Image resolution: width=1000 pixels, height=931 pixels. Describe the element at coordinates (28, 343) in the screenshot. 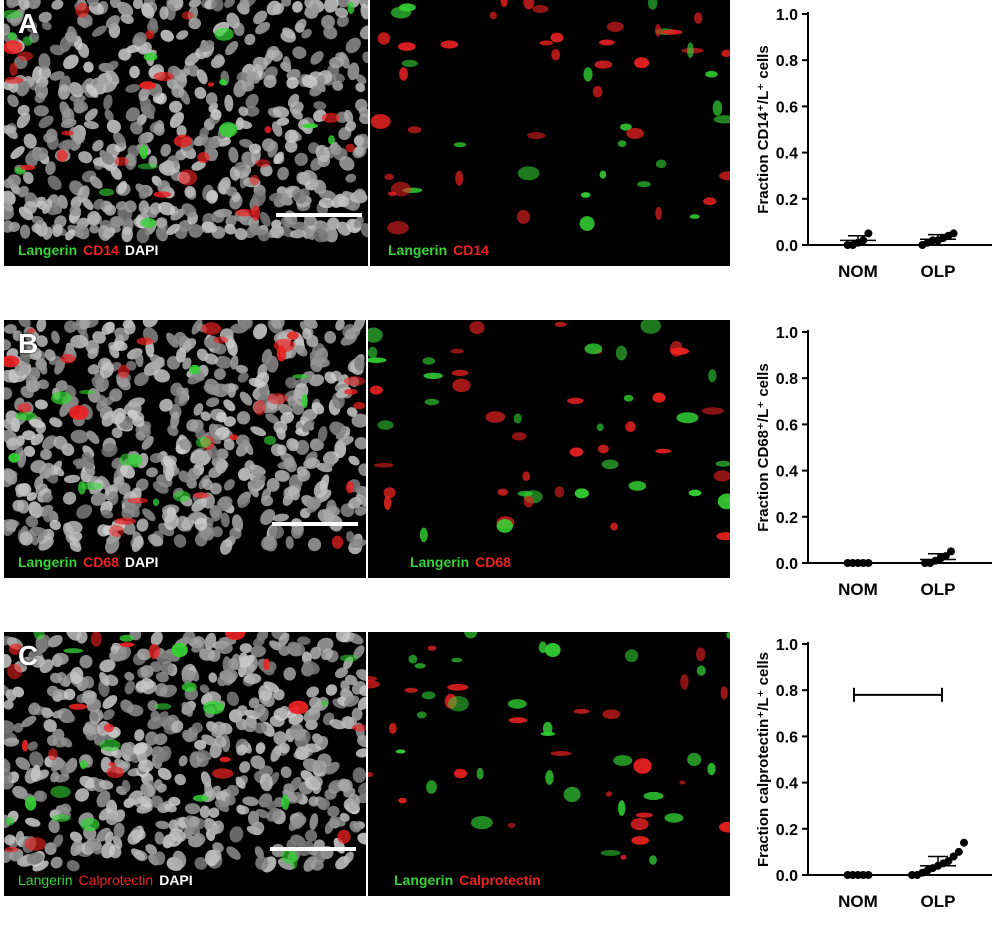

I see `panel-letter: B` at that location.